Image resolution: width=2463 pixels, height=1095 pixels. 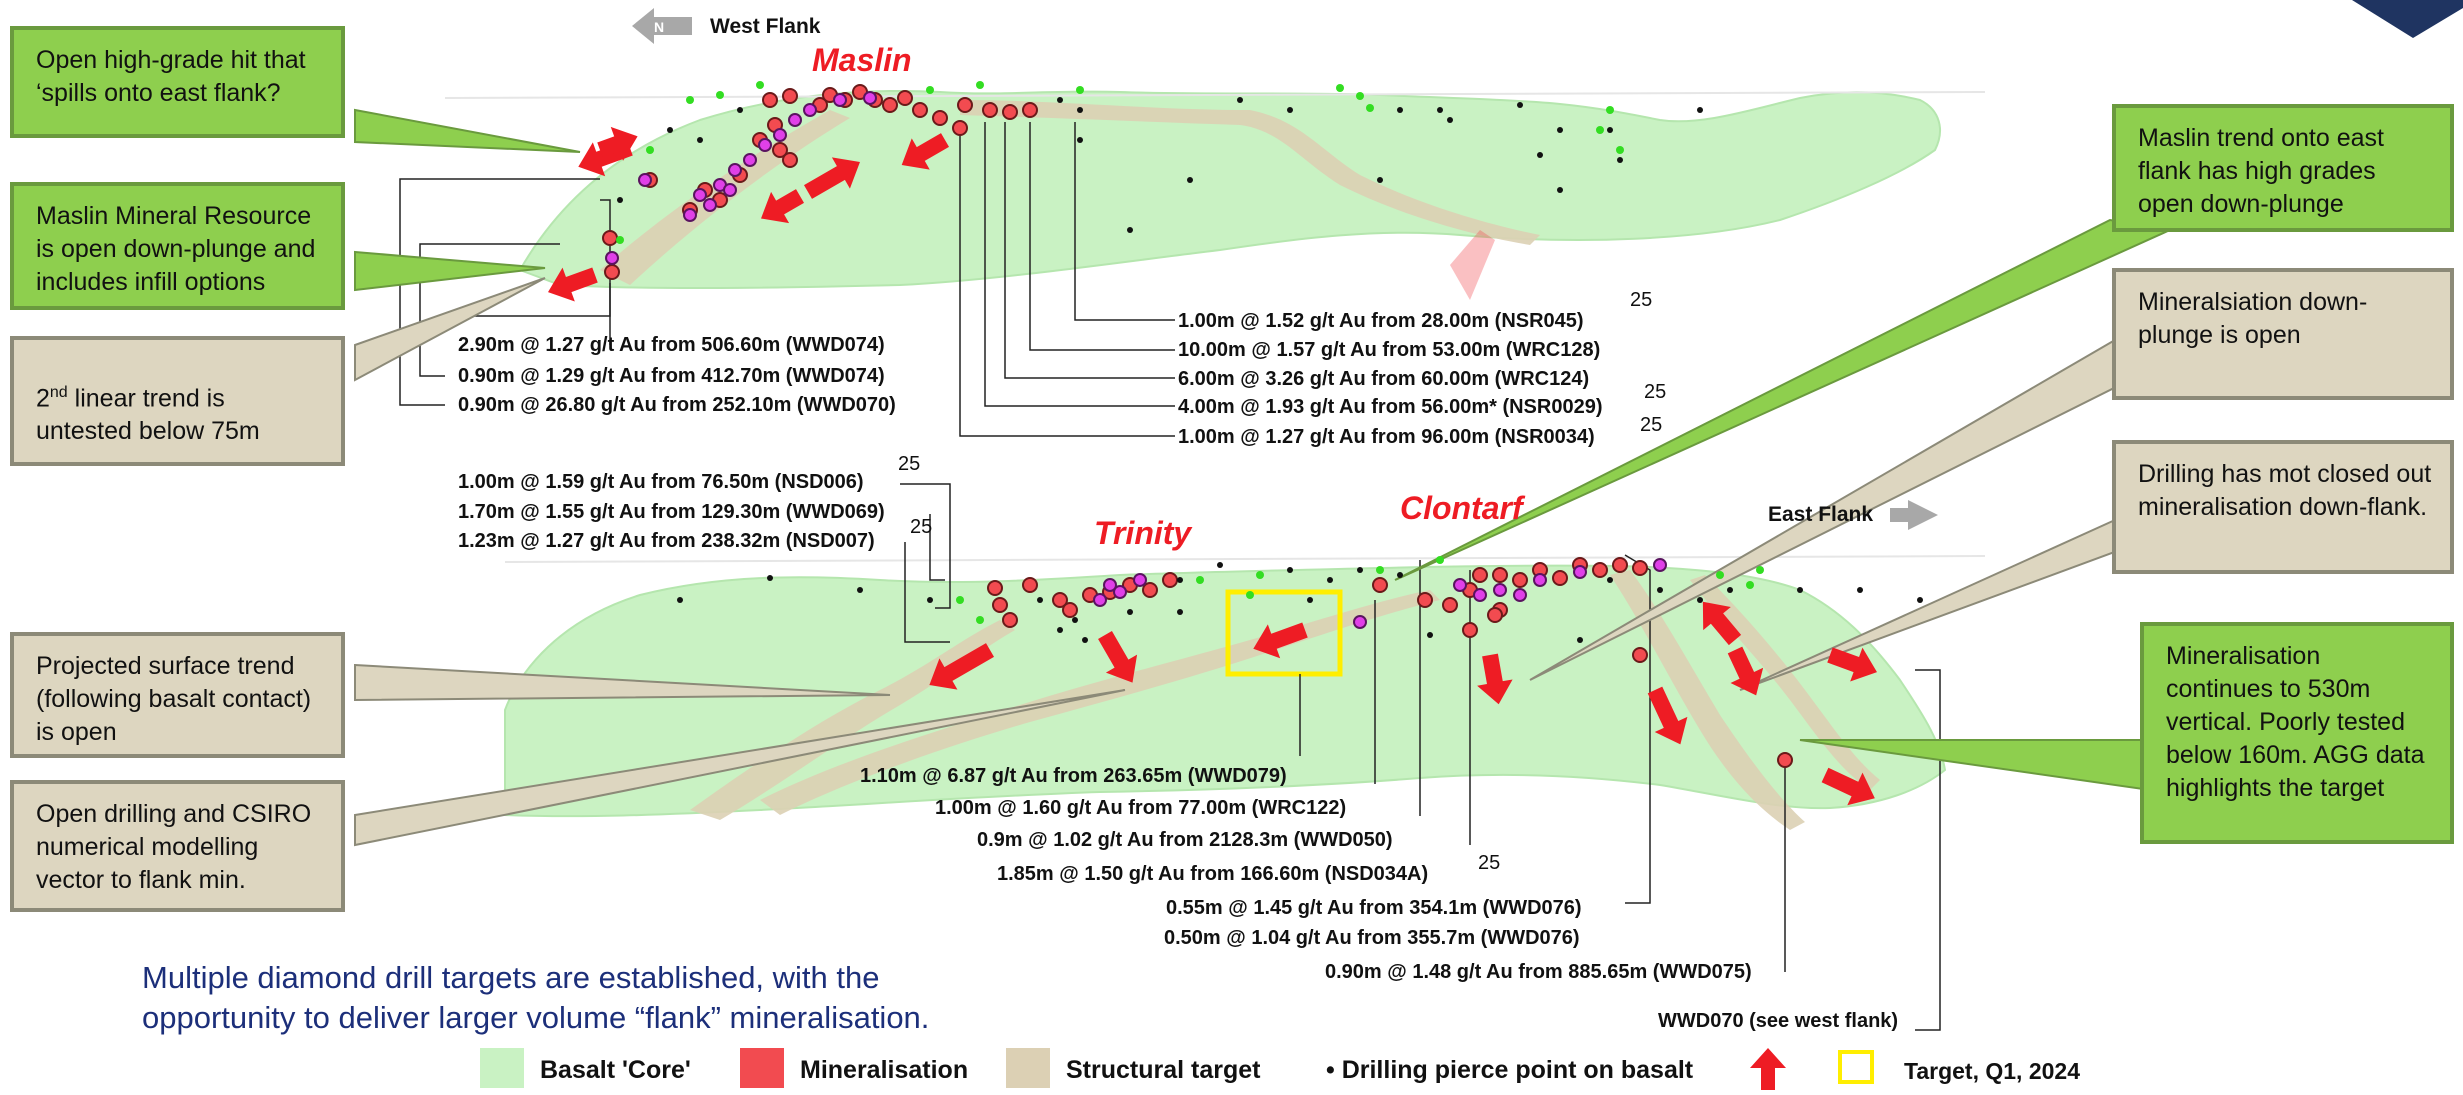 I want to click on superscript-ur-4: 25, so click(x=1655, y=392).